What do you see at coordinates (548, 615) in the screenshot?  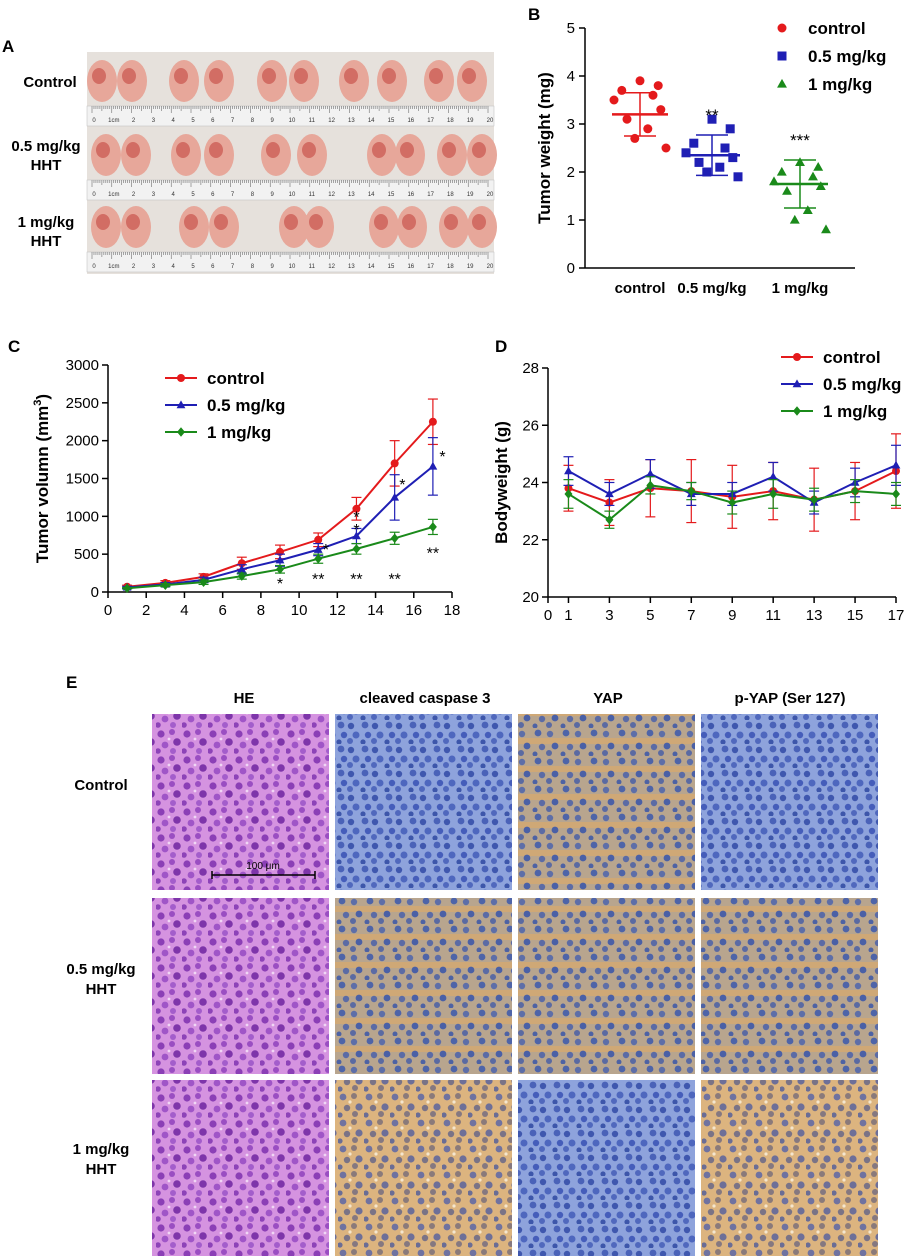 I see `x-tick-label: 0` at bounding box center [548, 615].